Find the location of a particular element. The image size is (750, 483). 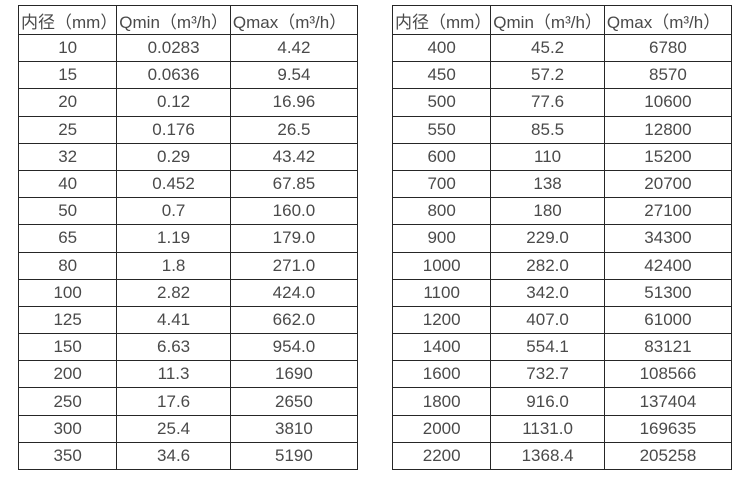

table-row: 50 0.7 160.0 is located at coordinates (188, 211).